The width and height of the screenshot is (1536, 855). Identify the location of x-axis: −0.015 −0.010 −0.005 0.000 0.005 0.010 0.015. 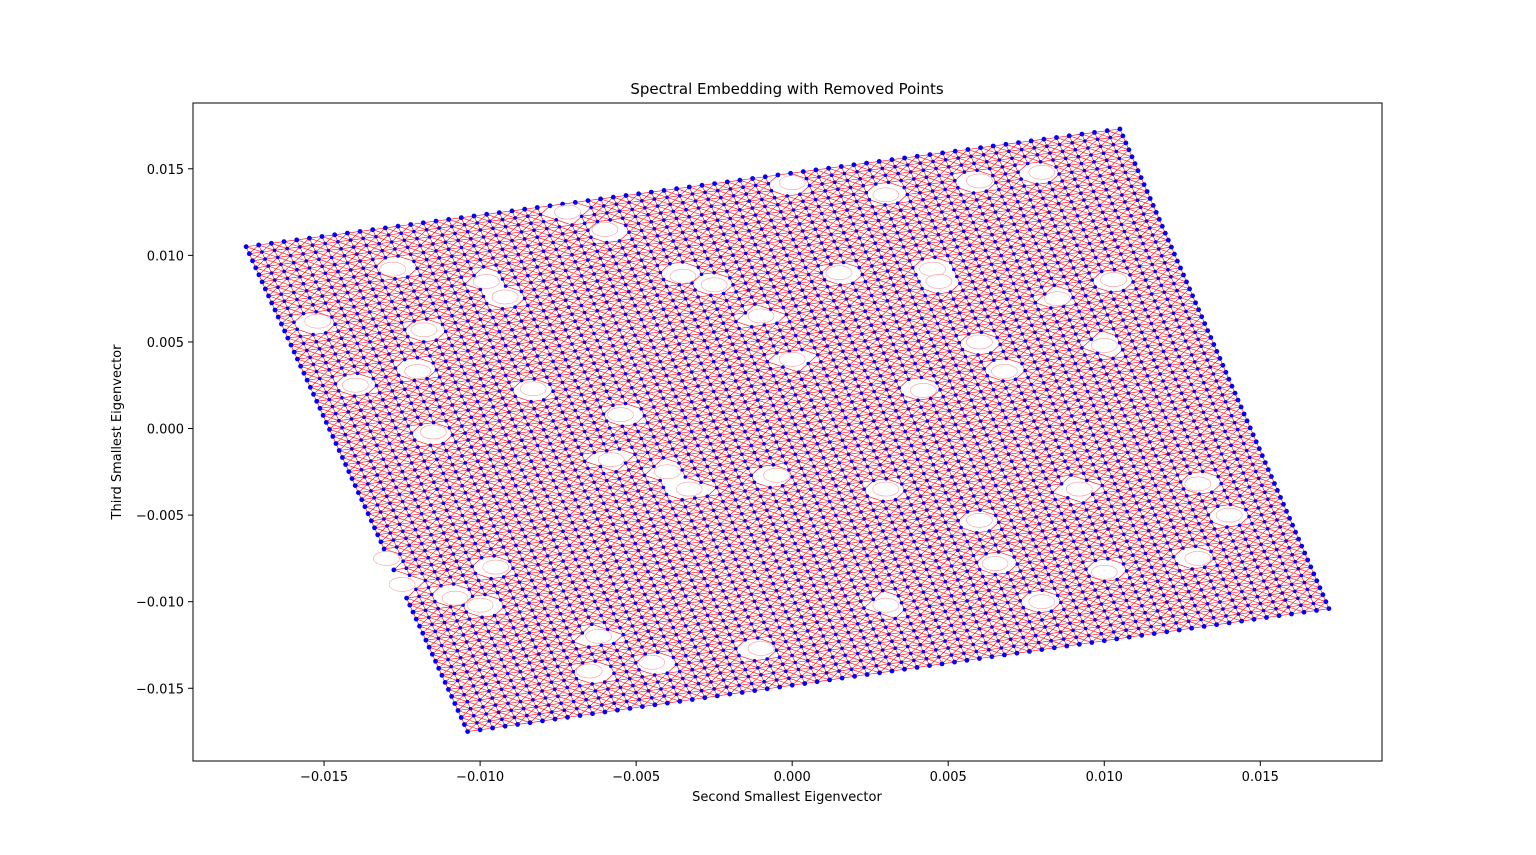
(789, 773).